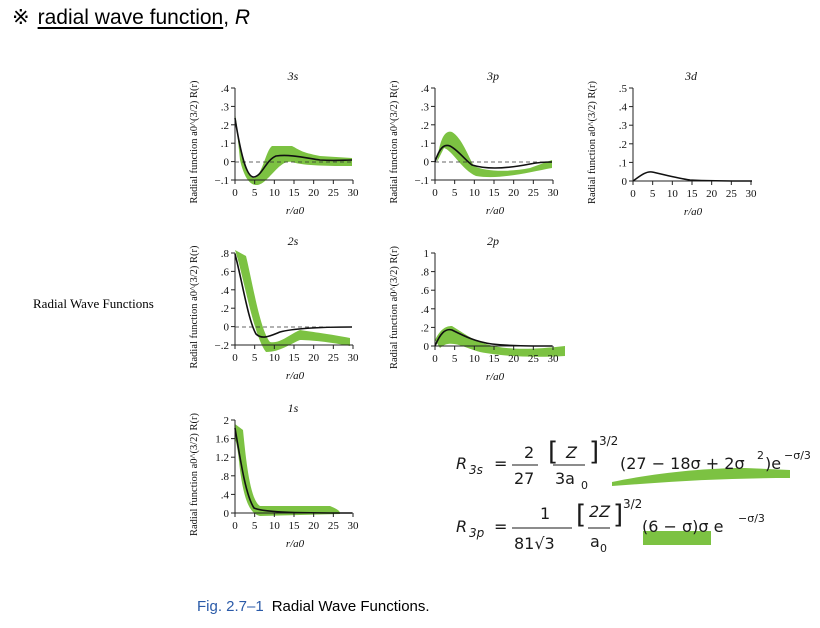 Image resolution: width=820 pixels, height=628 pixels. What do you see at coordinates (293, 241) in the screenshot?
I see `panel-title-2s: 2s` at bounding box center [293, 241].